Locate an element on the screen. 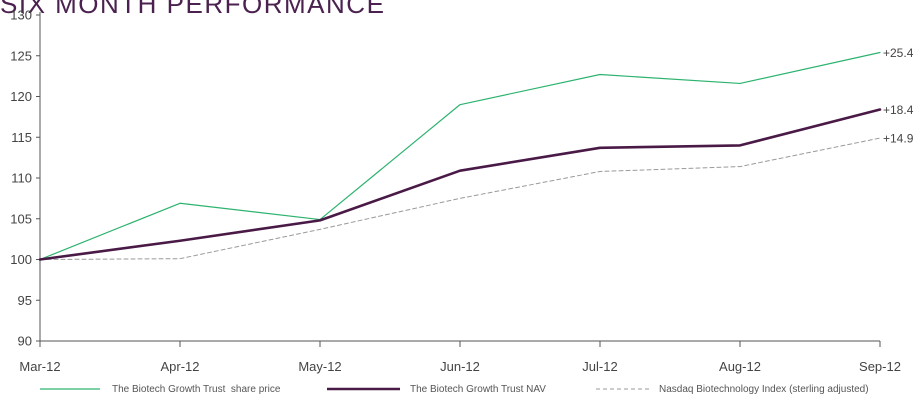  x-tick-label: Jun-12 is located at coordinates (460, 366).